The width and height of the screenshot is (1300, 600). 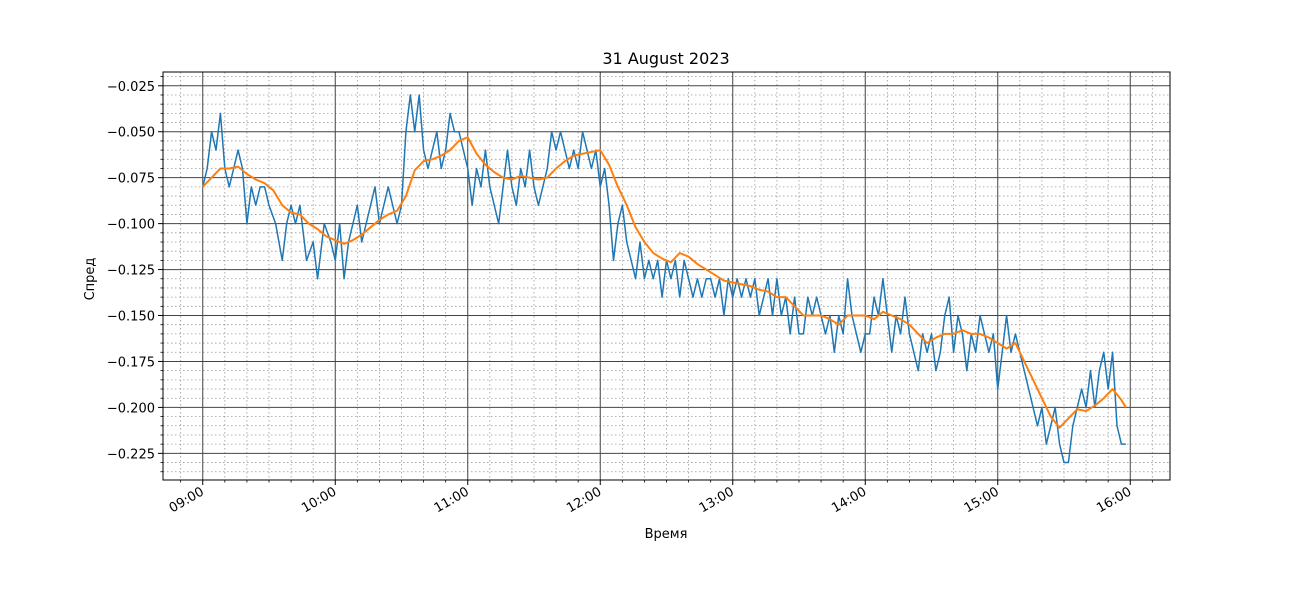 What do you see at coordinates (660, 498) in the screenshot?
I see `x-axis: 09:00 10:00 11:00 12:00 13:00 14:00 15:00 16:00` at bounding box center [660, 498].